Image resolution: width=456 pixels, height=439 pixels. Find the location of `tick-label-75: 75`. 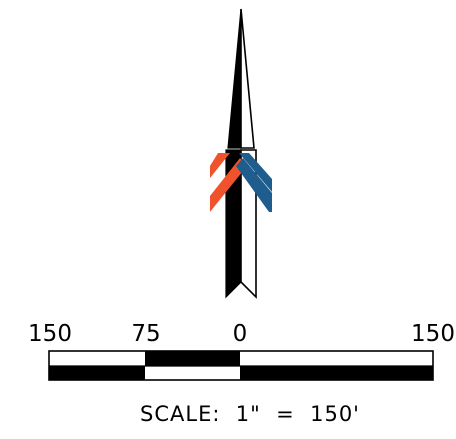

tick-label-75: 75 is located at coordinates (145, 334).